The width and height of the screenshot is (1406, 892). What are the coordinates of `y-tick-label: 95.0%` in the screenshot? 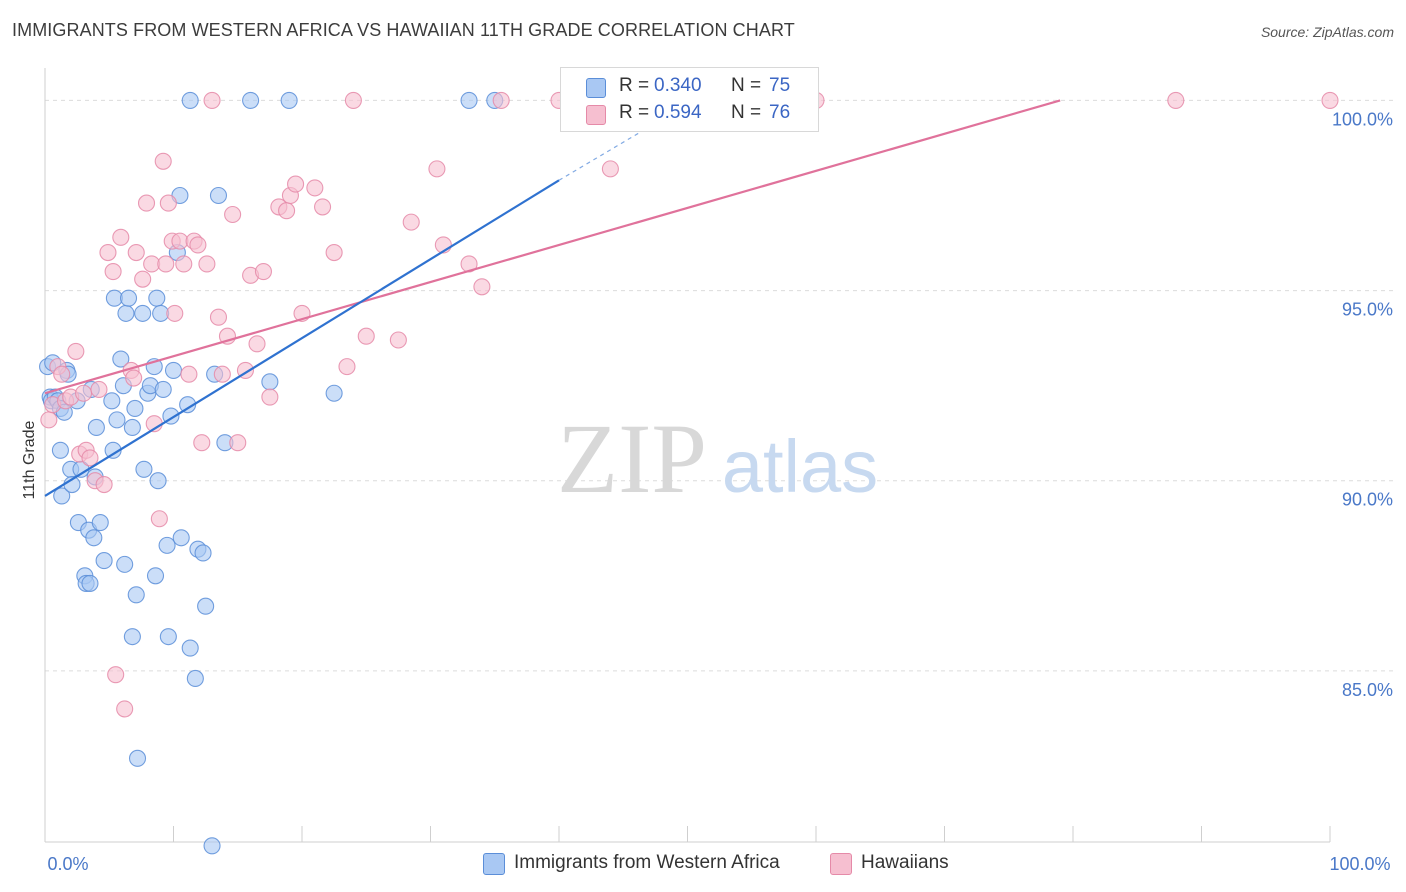 It's located at (1367, 310).